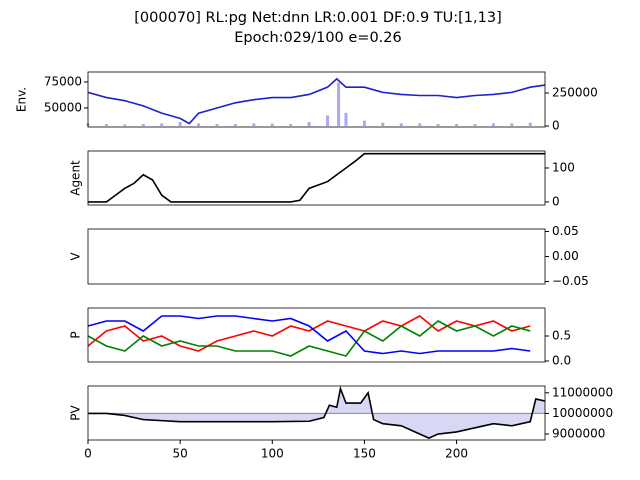 The width and height of the screenshot is (640, 480). What do you see at coordinates (565, 231) in the screenshot?
I see `y-tick-label: 0.05` at bounding box center [565, 231].